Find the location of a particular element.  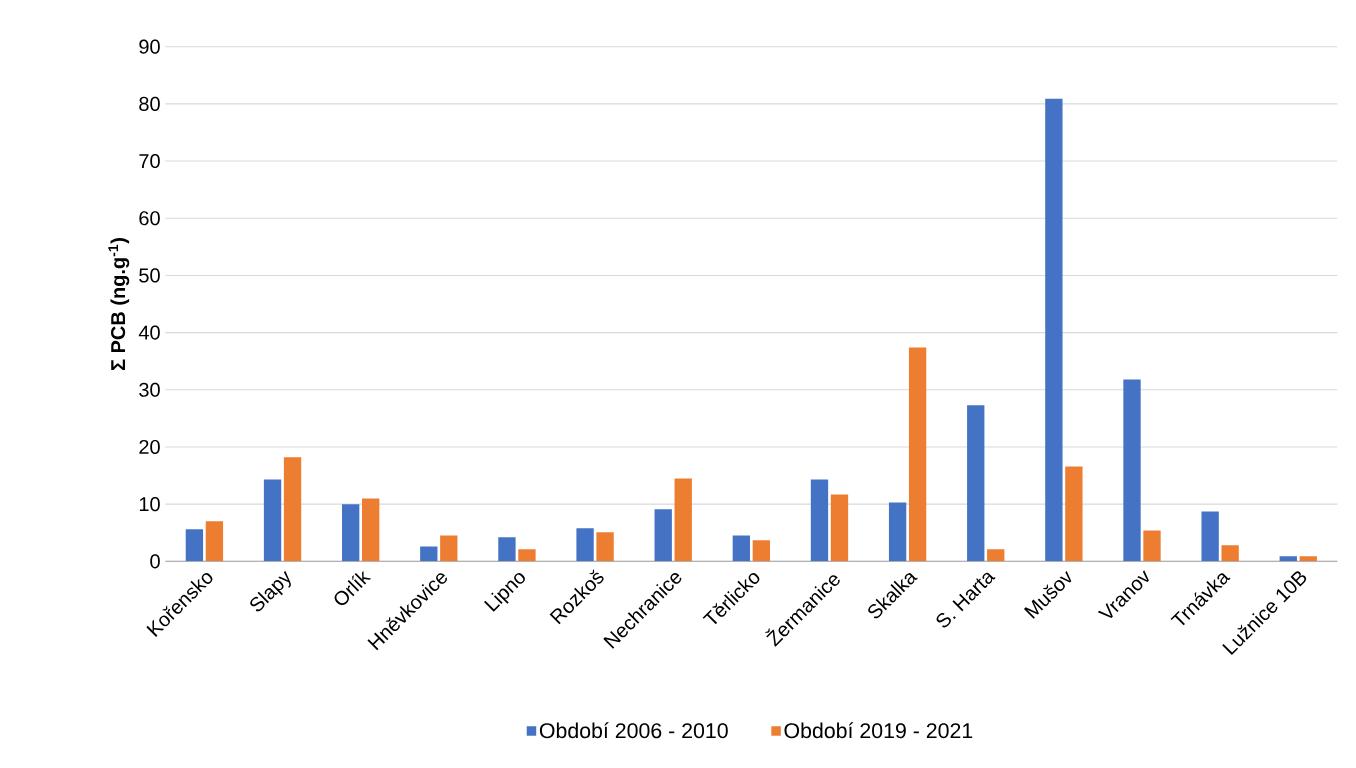

y-tick-label: 80 is located at coordinates (149, 103).